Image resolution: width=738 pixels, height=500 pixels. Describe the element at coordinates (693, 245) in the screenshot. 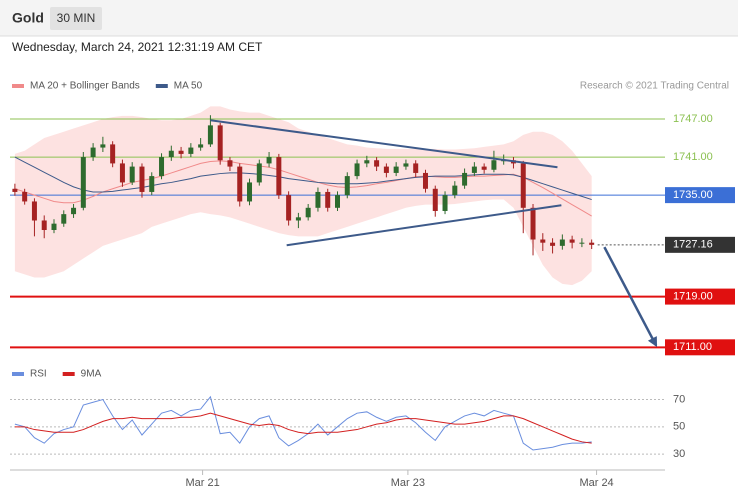

I see `level-label: 1727.16` at that location.